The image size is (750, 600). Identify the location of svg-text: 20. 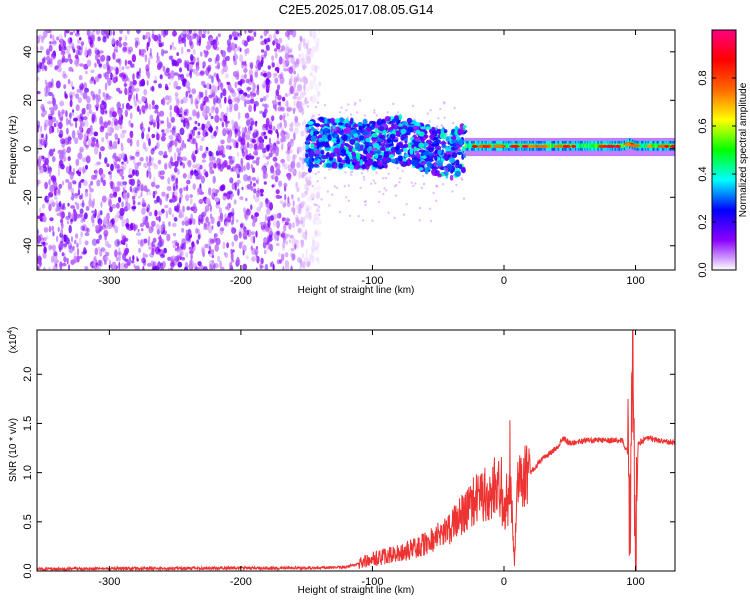
(28, 100).